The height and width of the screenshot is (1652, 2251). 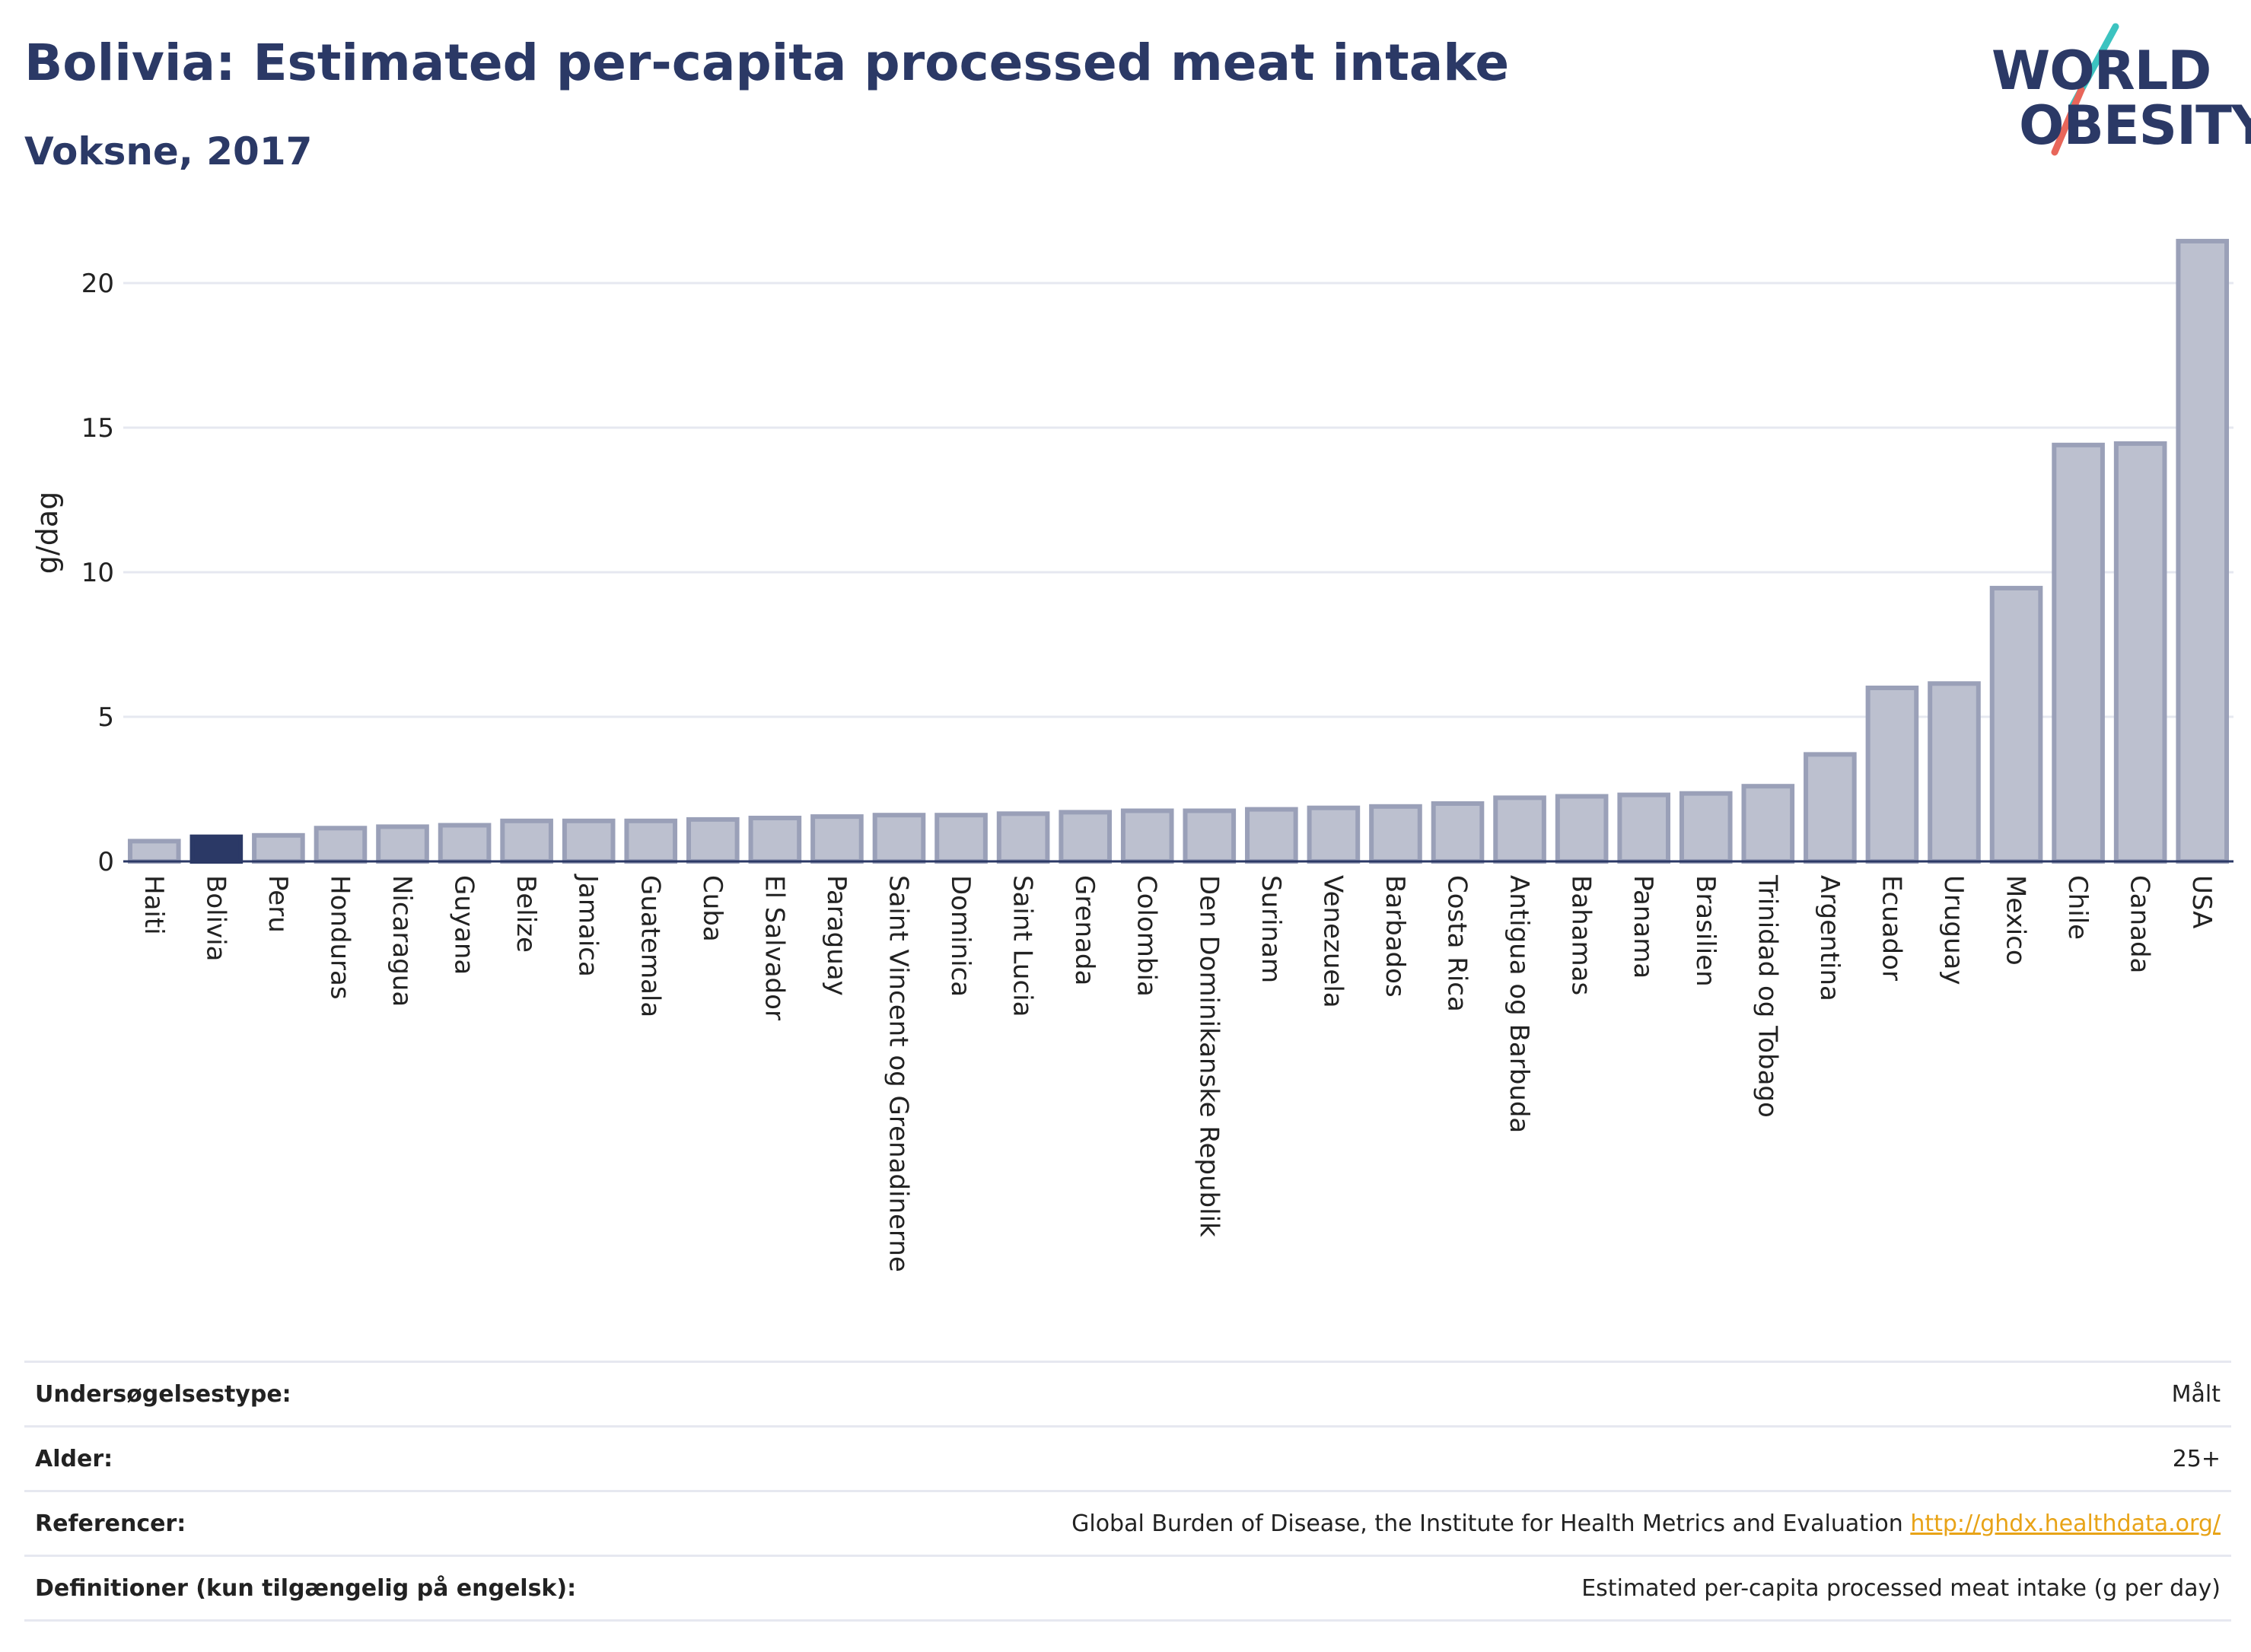 What do you see at coordinates (1147, 836) in the screenshot?
I see `bar-colombia` at bounding box center [1147, 836].